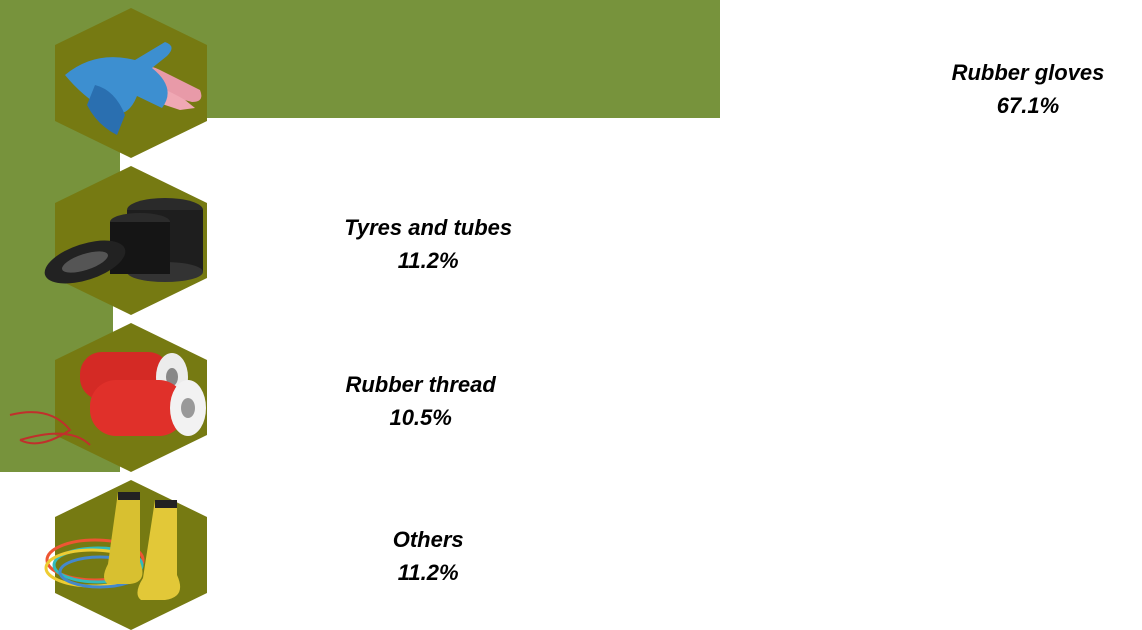 This screenshot has height=630, width=1142. Describe the element at coordinates (420, 417) in the screenshot. I see `value-label: 10.5%` at that location.